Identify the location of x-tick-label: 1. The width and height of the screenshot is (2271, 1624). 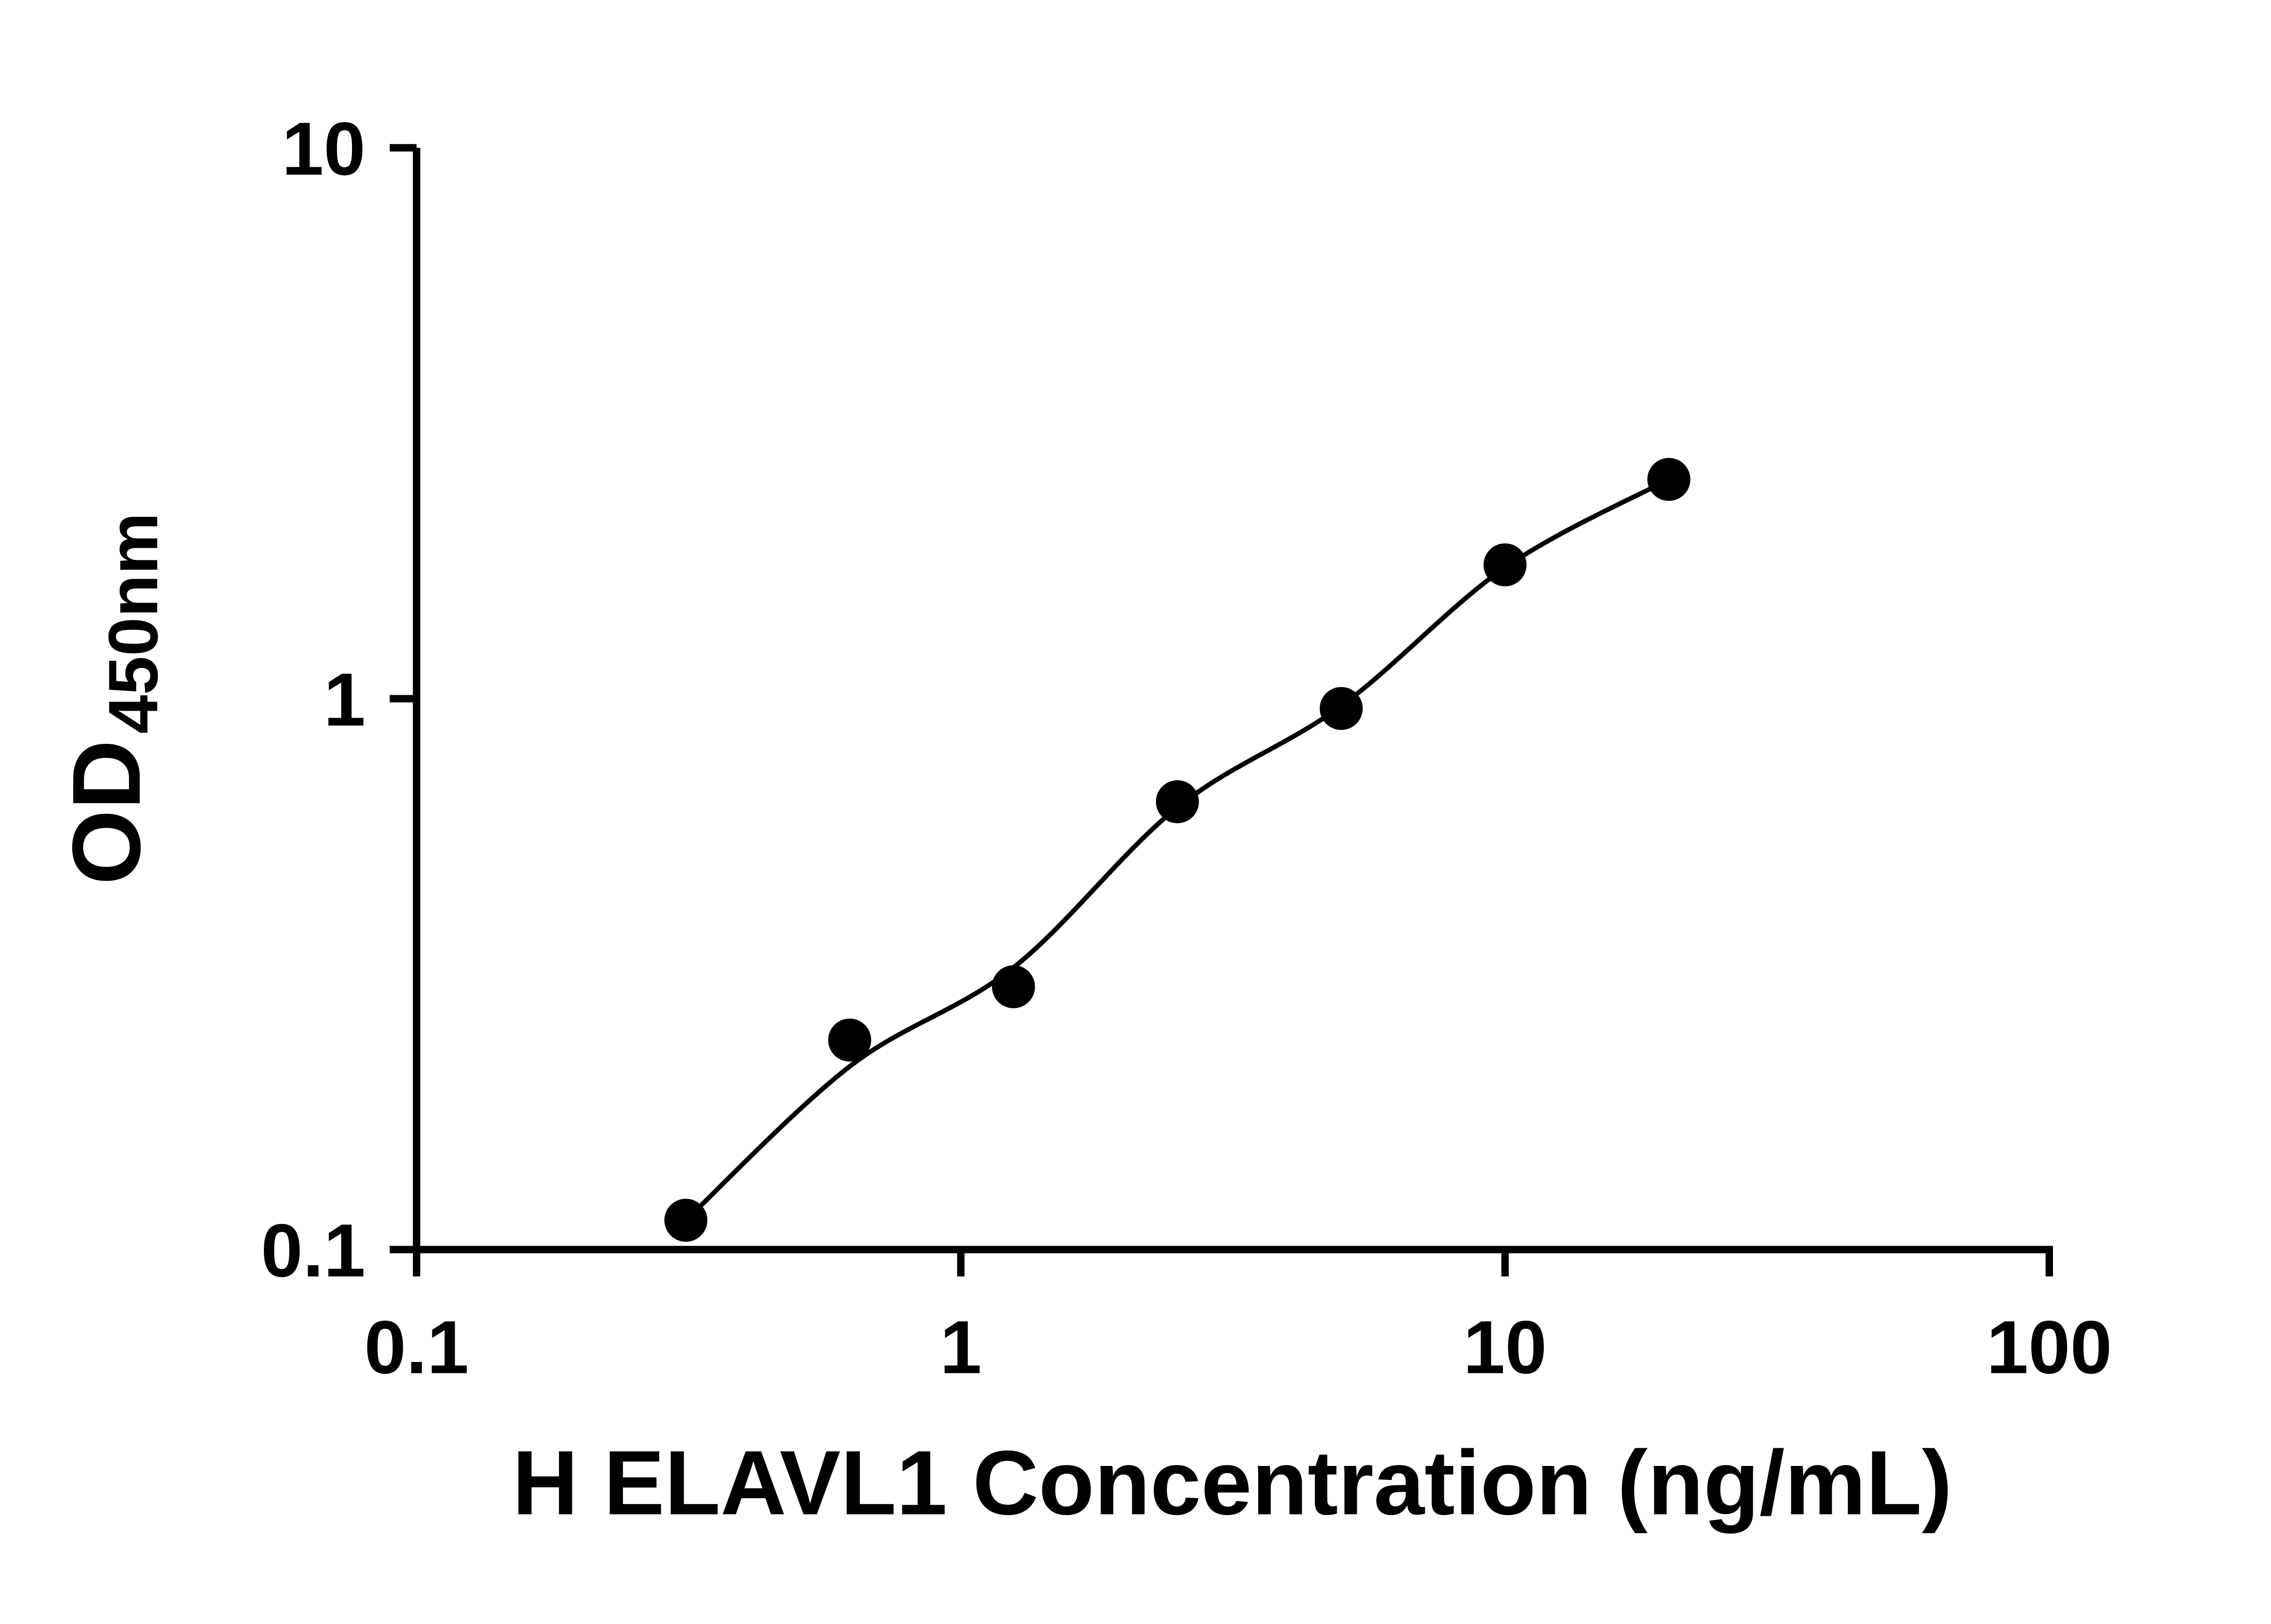
(961, 1348).